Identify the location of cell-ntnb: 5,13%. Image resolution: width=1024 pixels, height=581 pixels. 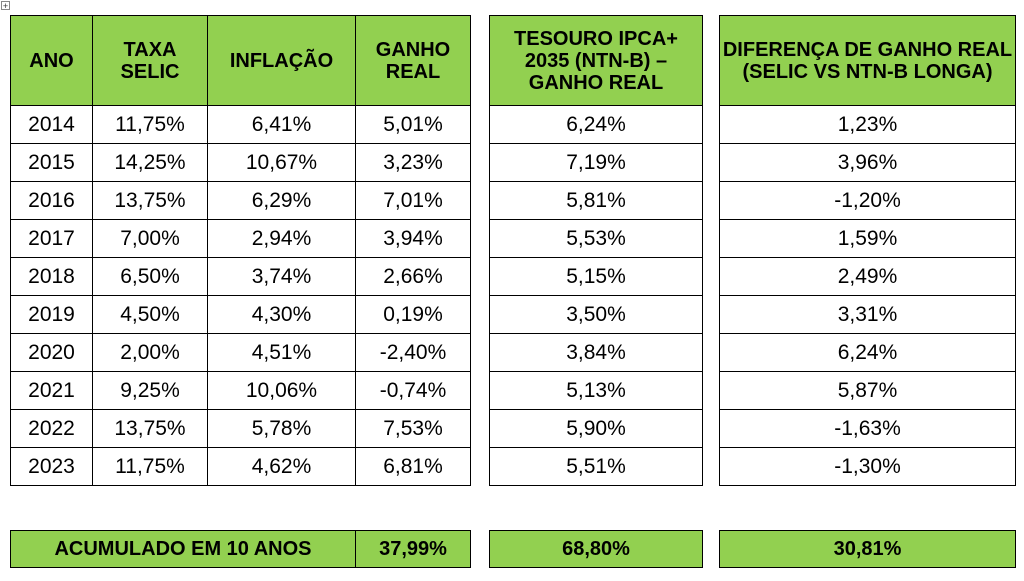
(596, 390).